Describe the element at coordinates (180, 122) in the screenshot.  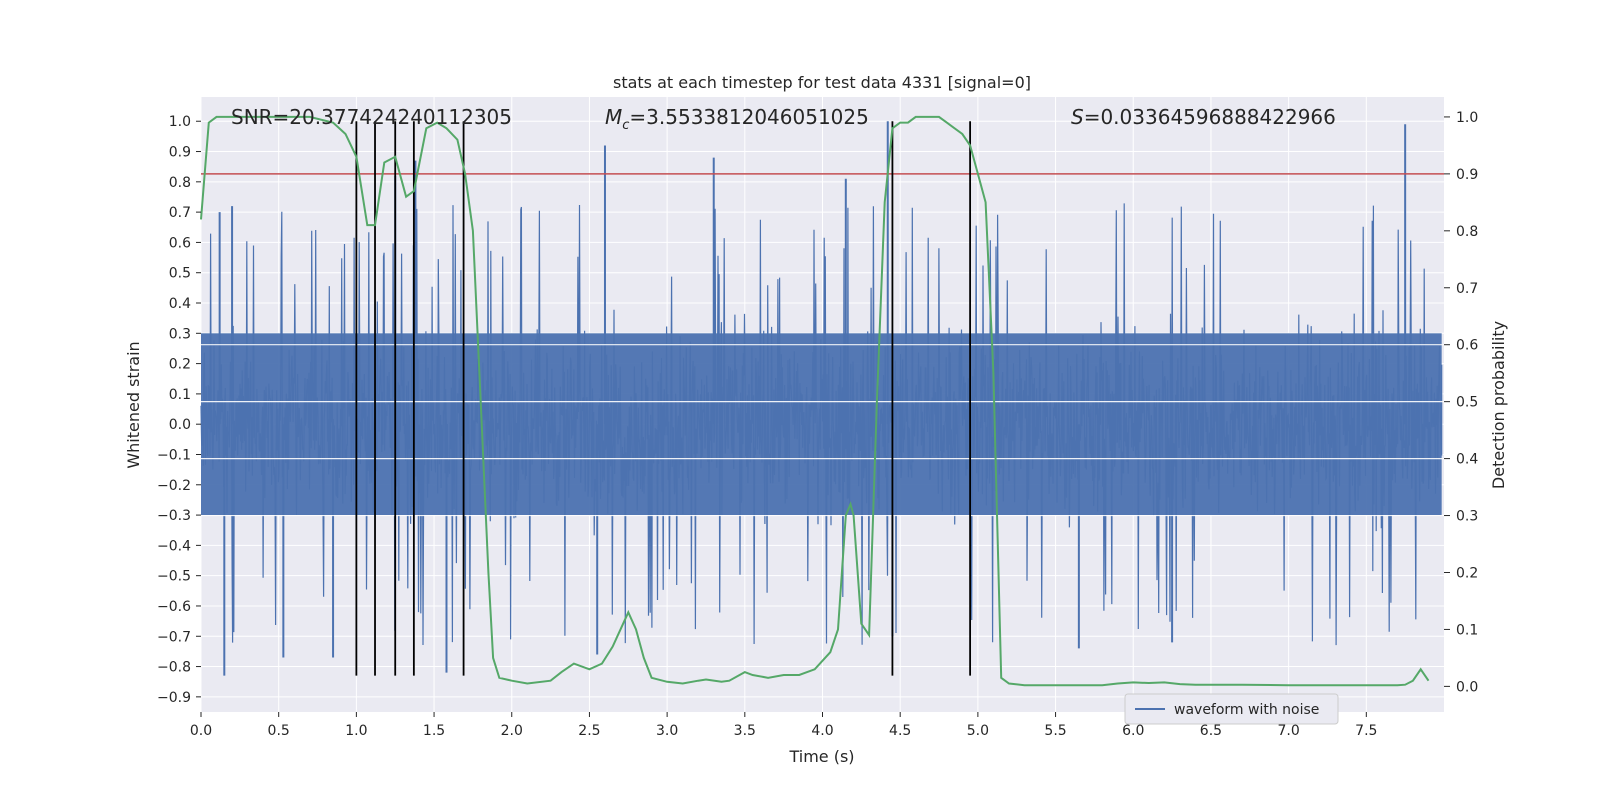
I see `y-tick-label: 1.0` at that location.